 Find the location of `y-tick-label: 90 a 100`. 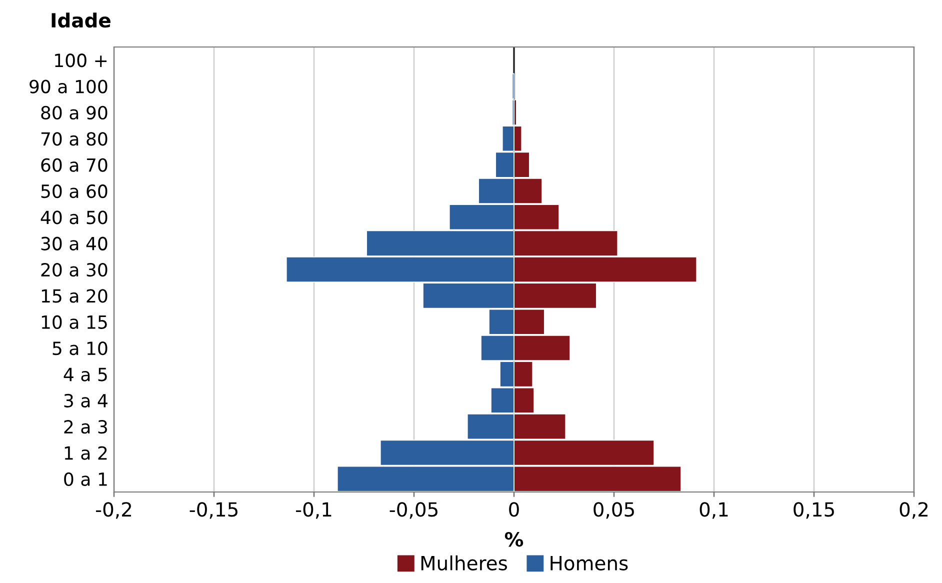

y-tick-label: 90 a 100 is located at coordinates (69, 87).